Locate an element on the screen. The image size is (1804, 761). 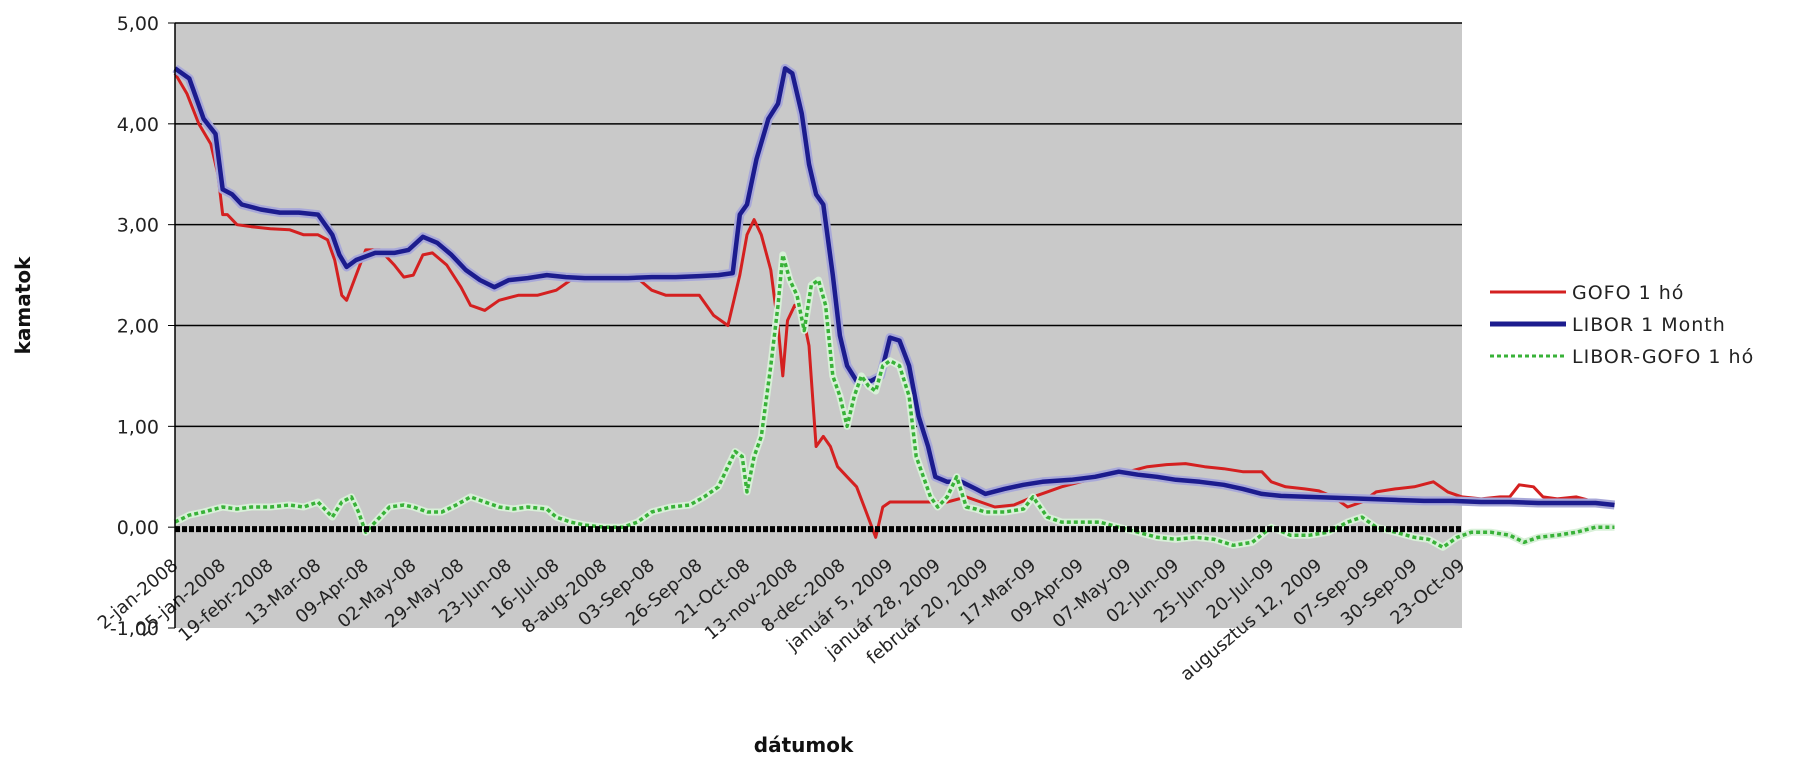
y-tick-label: 1,00 is located at coordinates (138, 427).